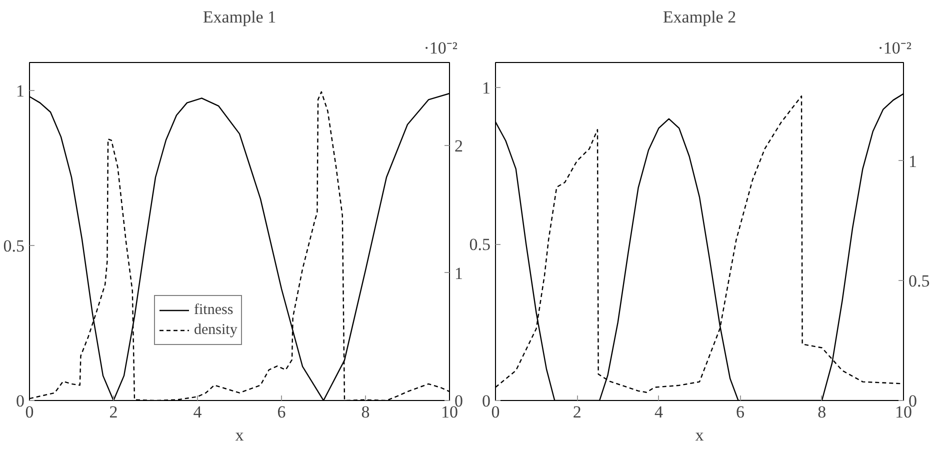 The width and height of the screenshot is (936, 460). Describe the element at coordinates (216, 330) in the screenshot. I see `legend-label: density` at that location.